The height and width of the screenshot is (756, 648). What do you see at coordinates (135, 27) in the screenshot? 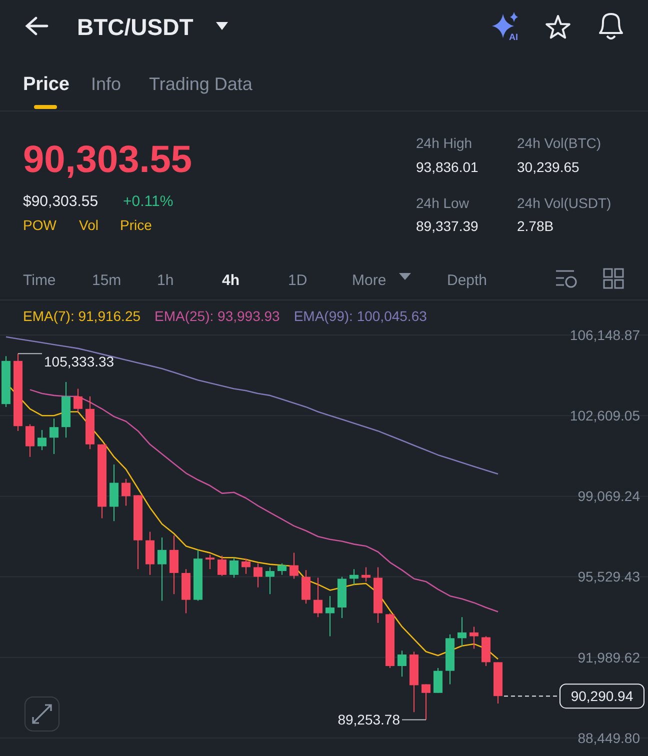
I see `chart-title: BTC/USDT` at bounding box center [135, 27].